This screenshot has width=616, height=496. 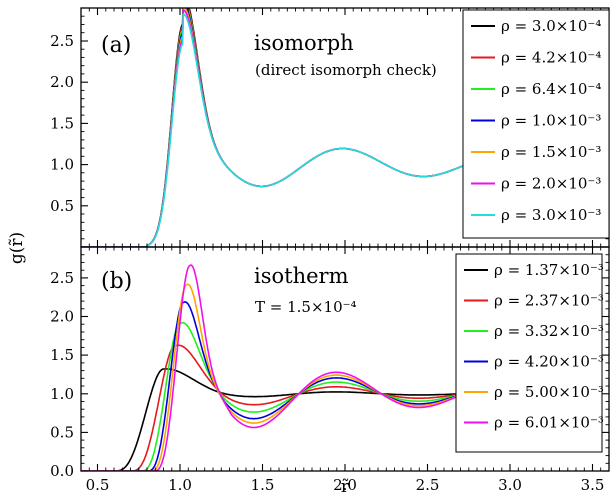 What do you see at coordinates (116, 45) in the screenshot?
I see `panel-a-label: (a)` at bounding box center [116, 45].